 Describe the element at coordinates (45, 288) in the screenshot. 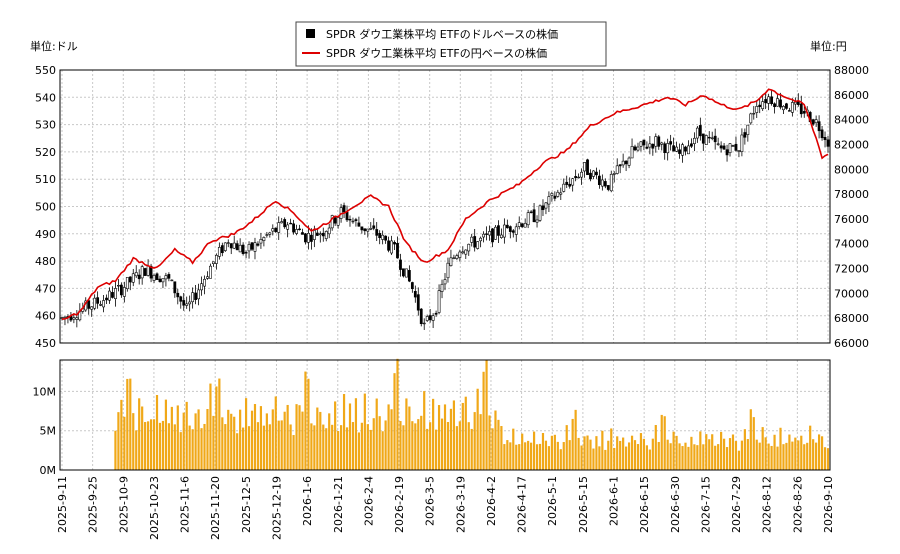

I see `left-tick-label: 470` at that location.